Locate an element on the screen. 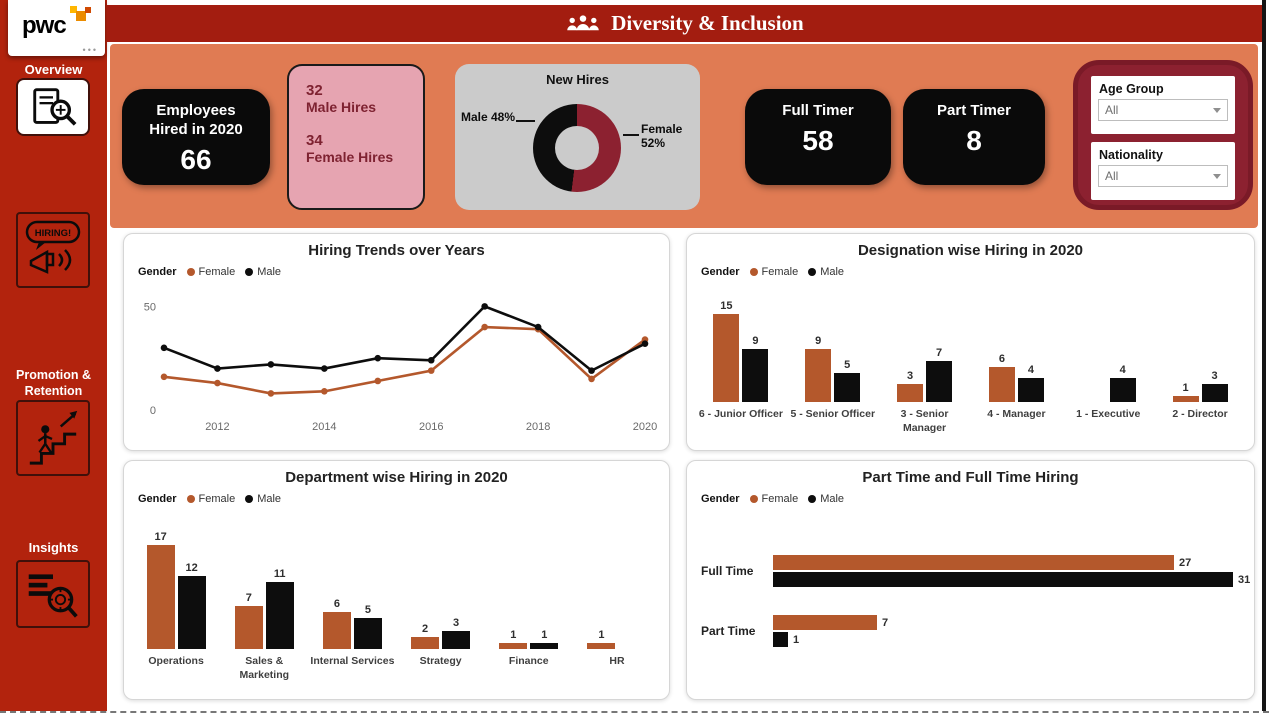 This screenshot has width=1269, height=717. legend-label: Male is located at coordinates (269, 272).